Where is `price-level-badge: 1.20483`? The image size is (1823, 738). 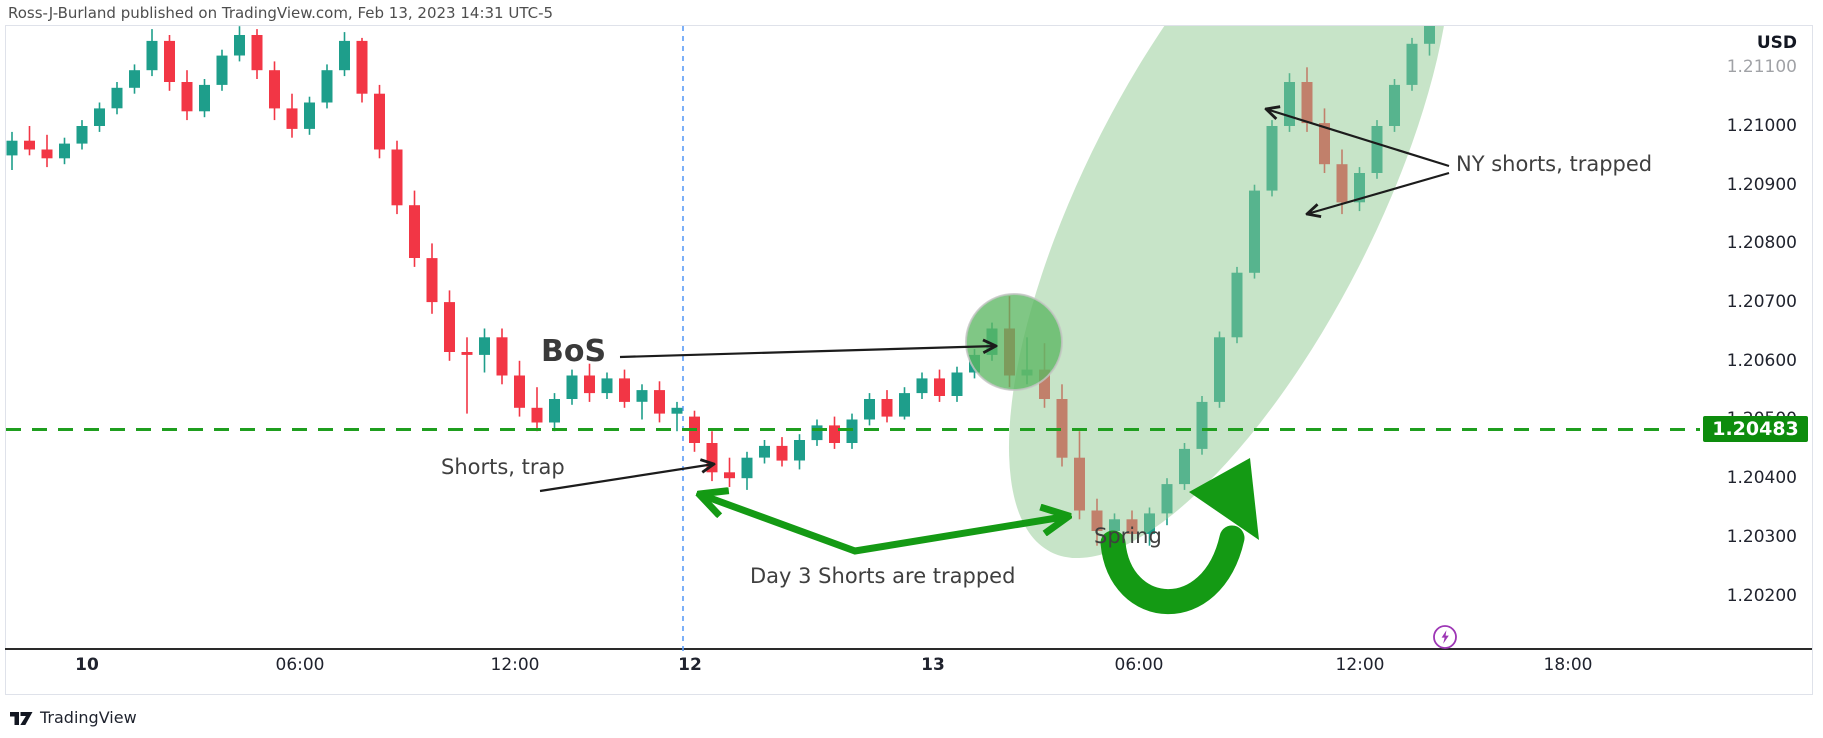 price-level-badge: 1.20483 is located at coordinates (1755, 429).